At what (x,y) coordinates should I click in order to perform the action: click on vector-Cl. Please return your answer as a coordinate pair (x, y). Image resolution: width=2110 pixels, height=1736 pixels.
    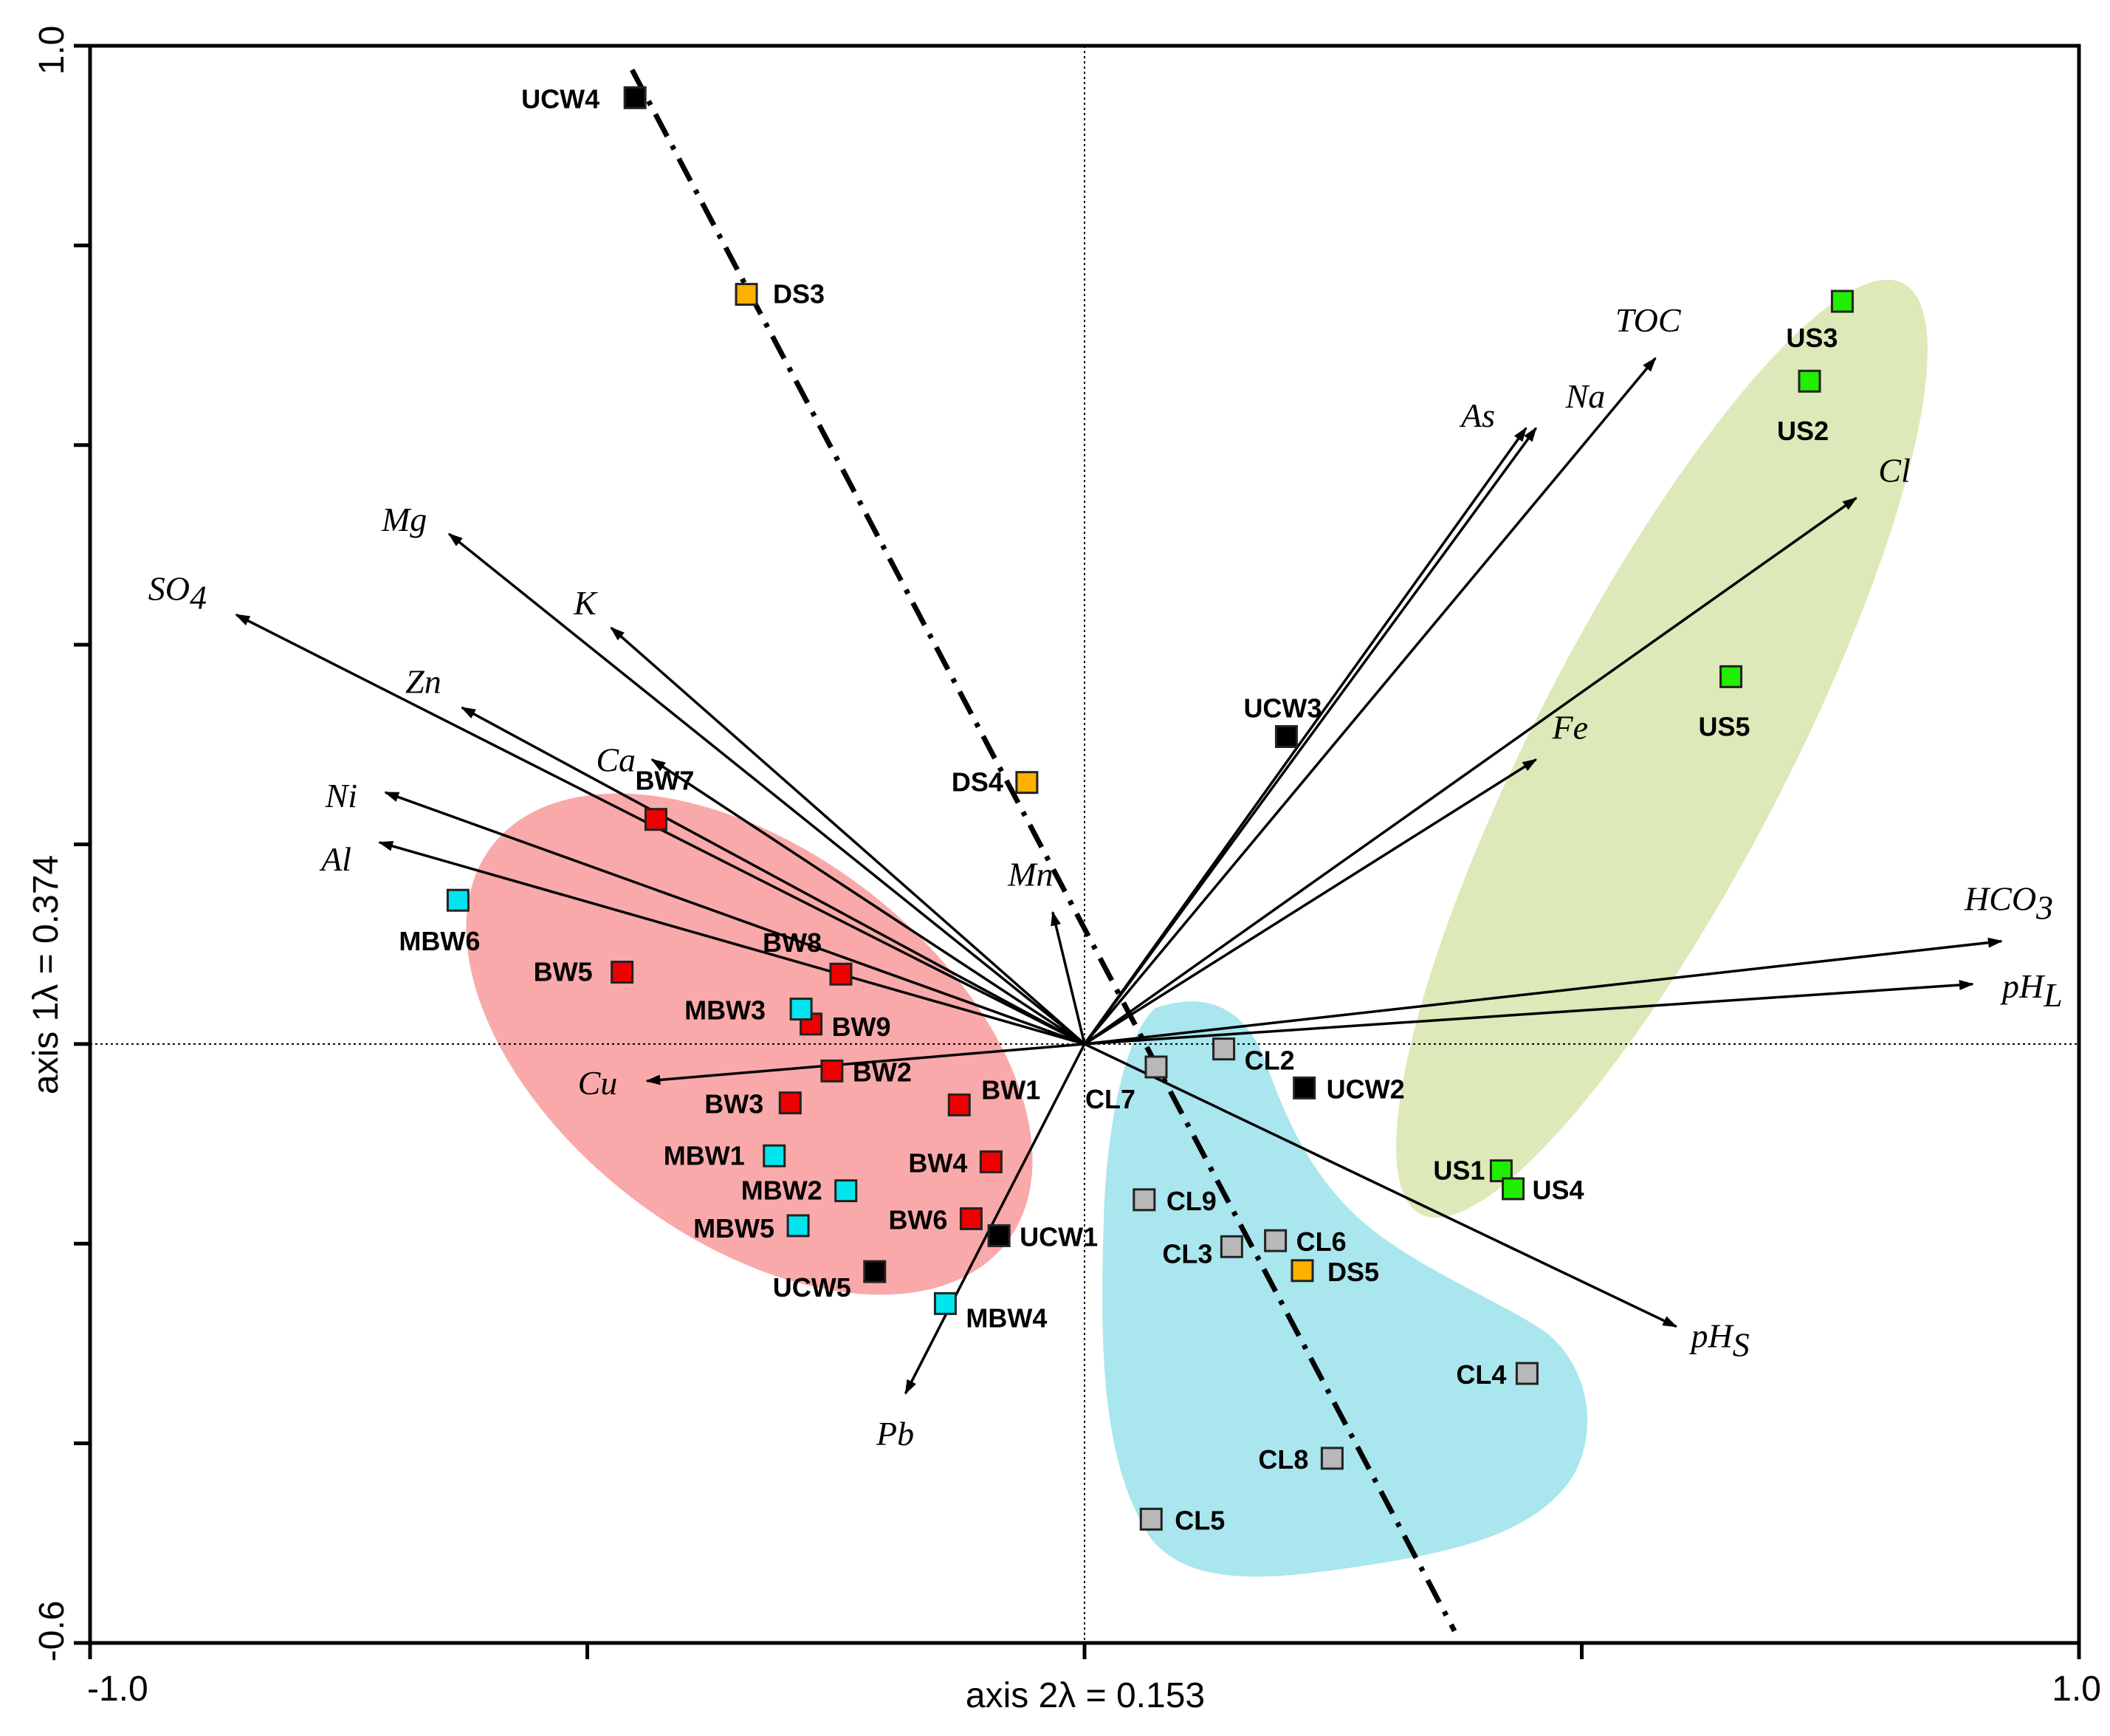
    Looking at the image, I should click on (1470, 771).